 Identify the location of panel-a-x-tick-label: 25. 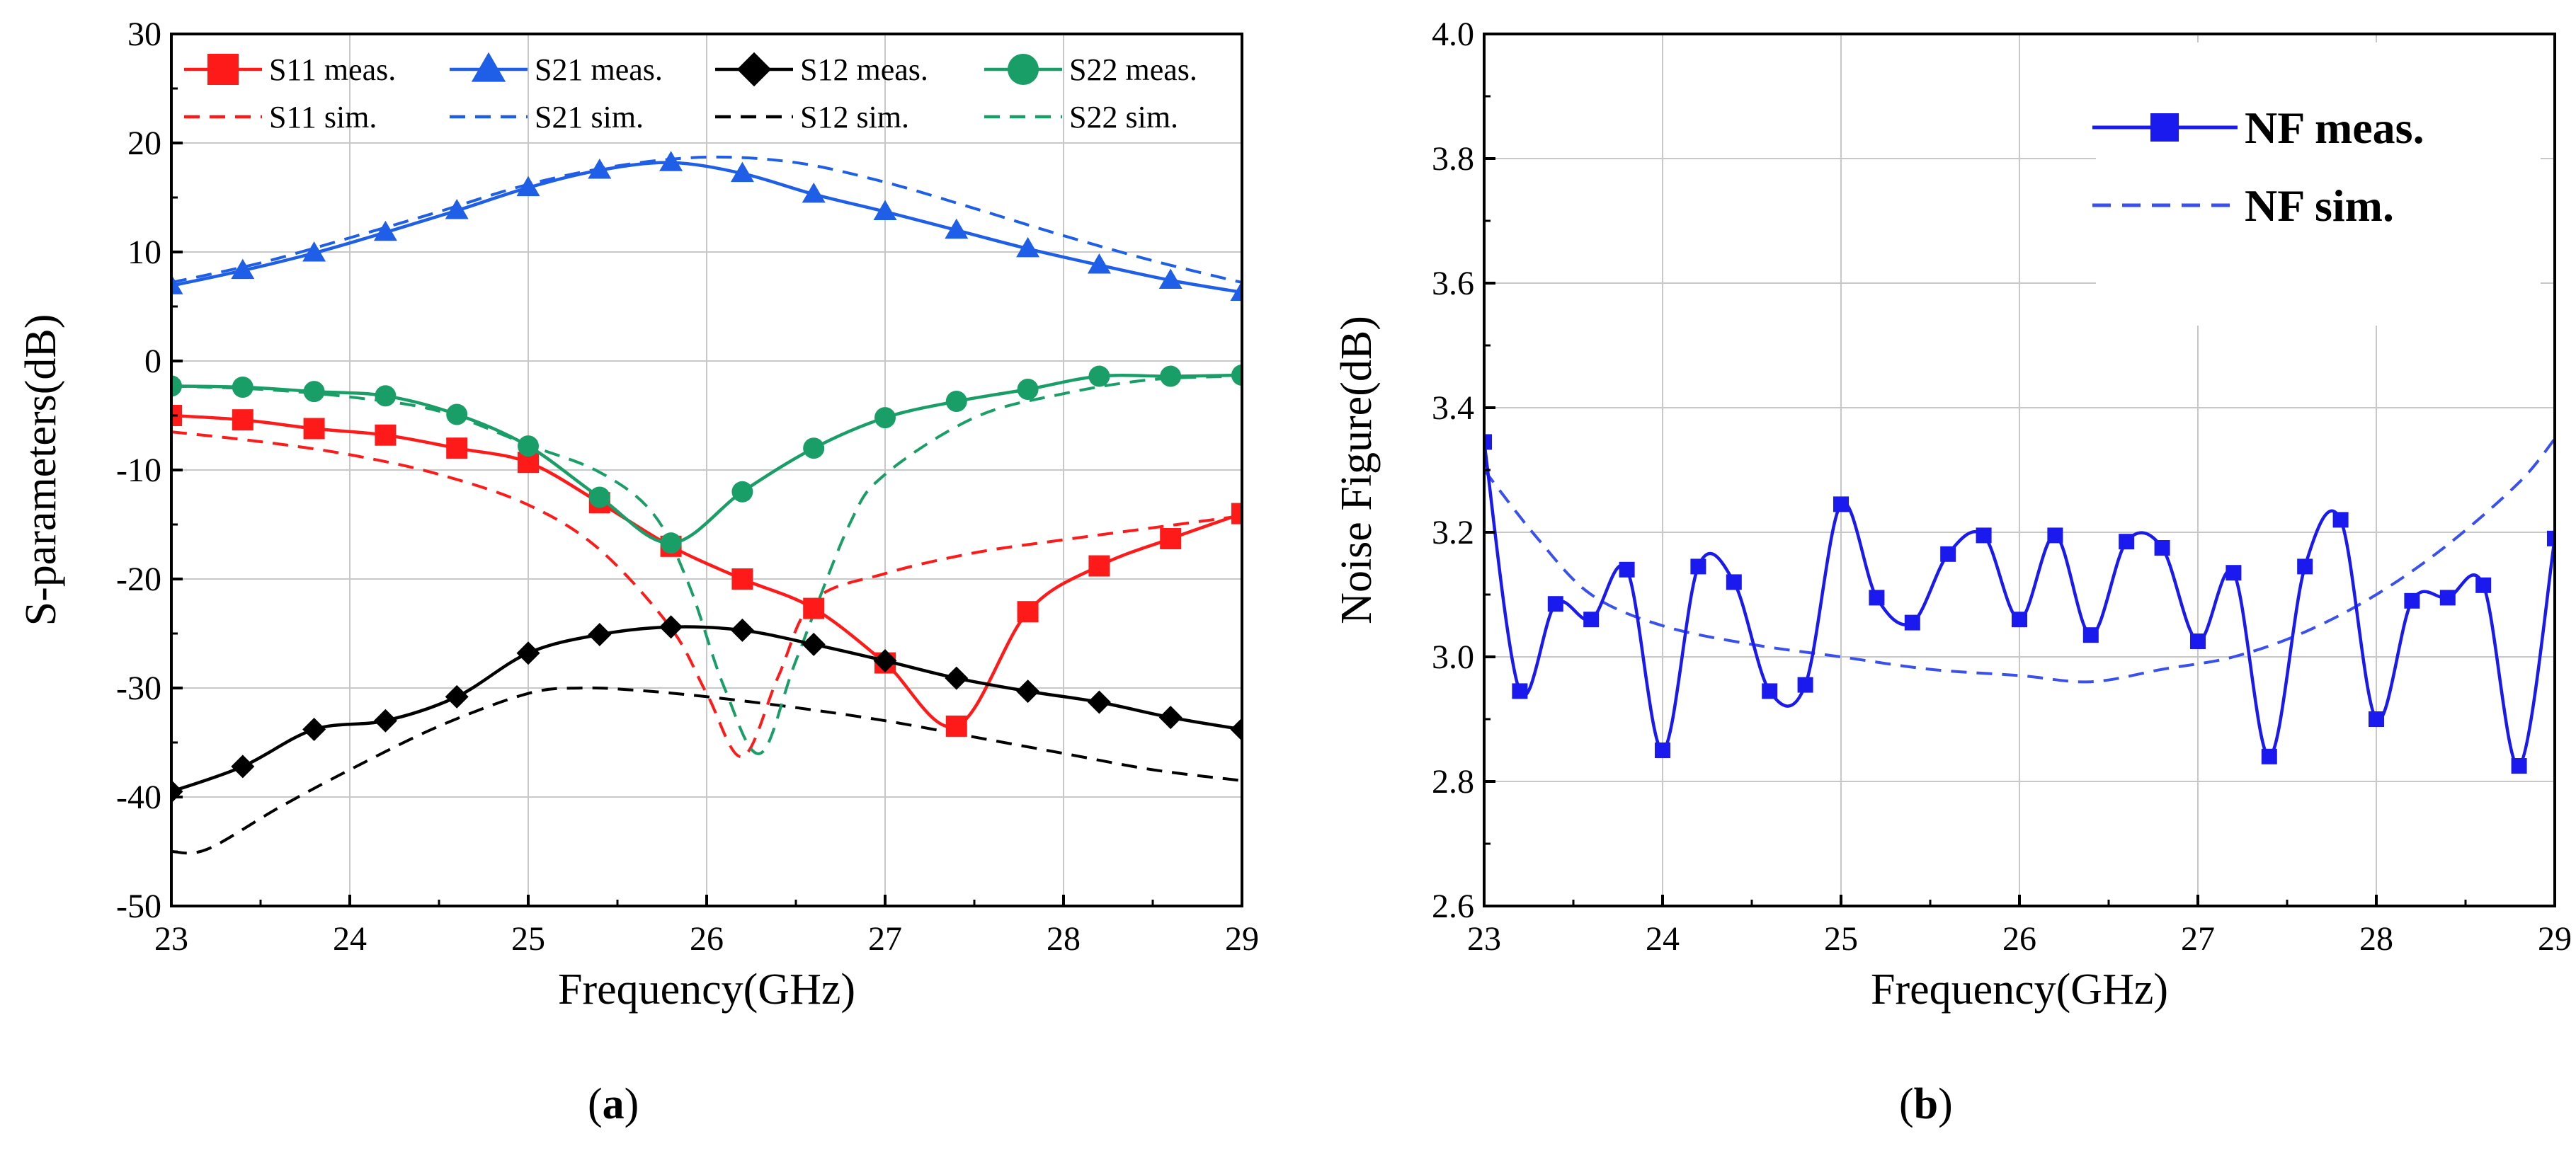
(528, 939).